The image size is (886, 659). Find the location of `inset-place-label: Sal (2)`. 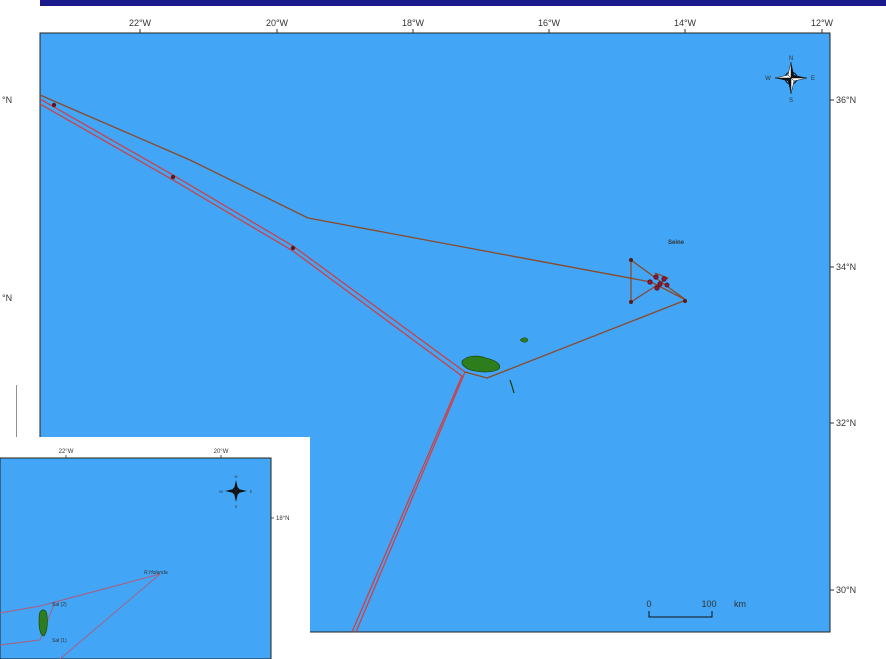

inset-place-label: Sal (2) is located at coordinates (59, 605).